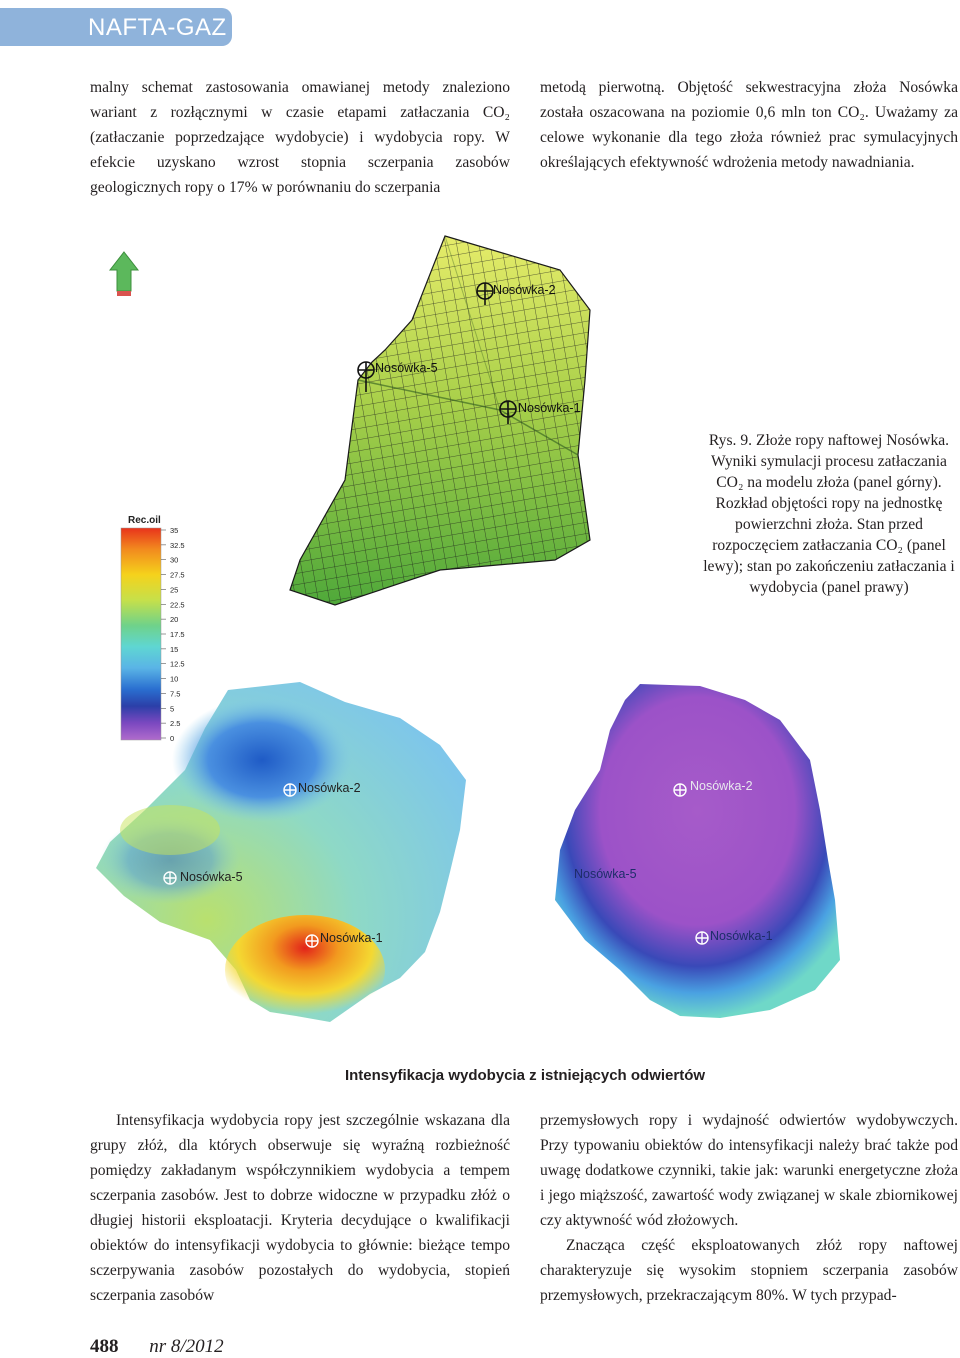  I want to click on legend-tick-label: 2.5, so click(175, 723).